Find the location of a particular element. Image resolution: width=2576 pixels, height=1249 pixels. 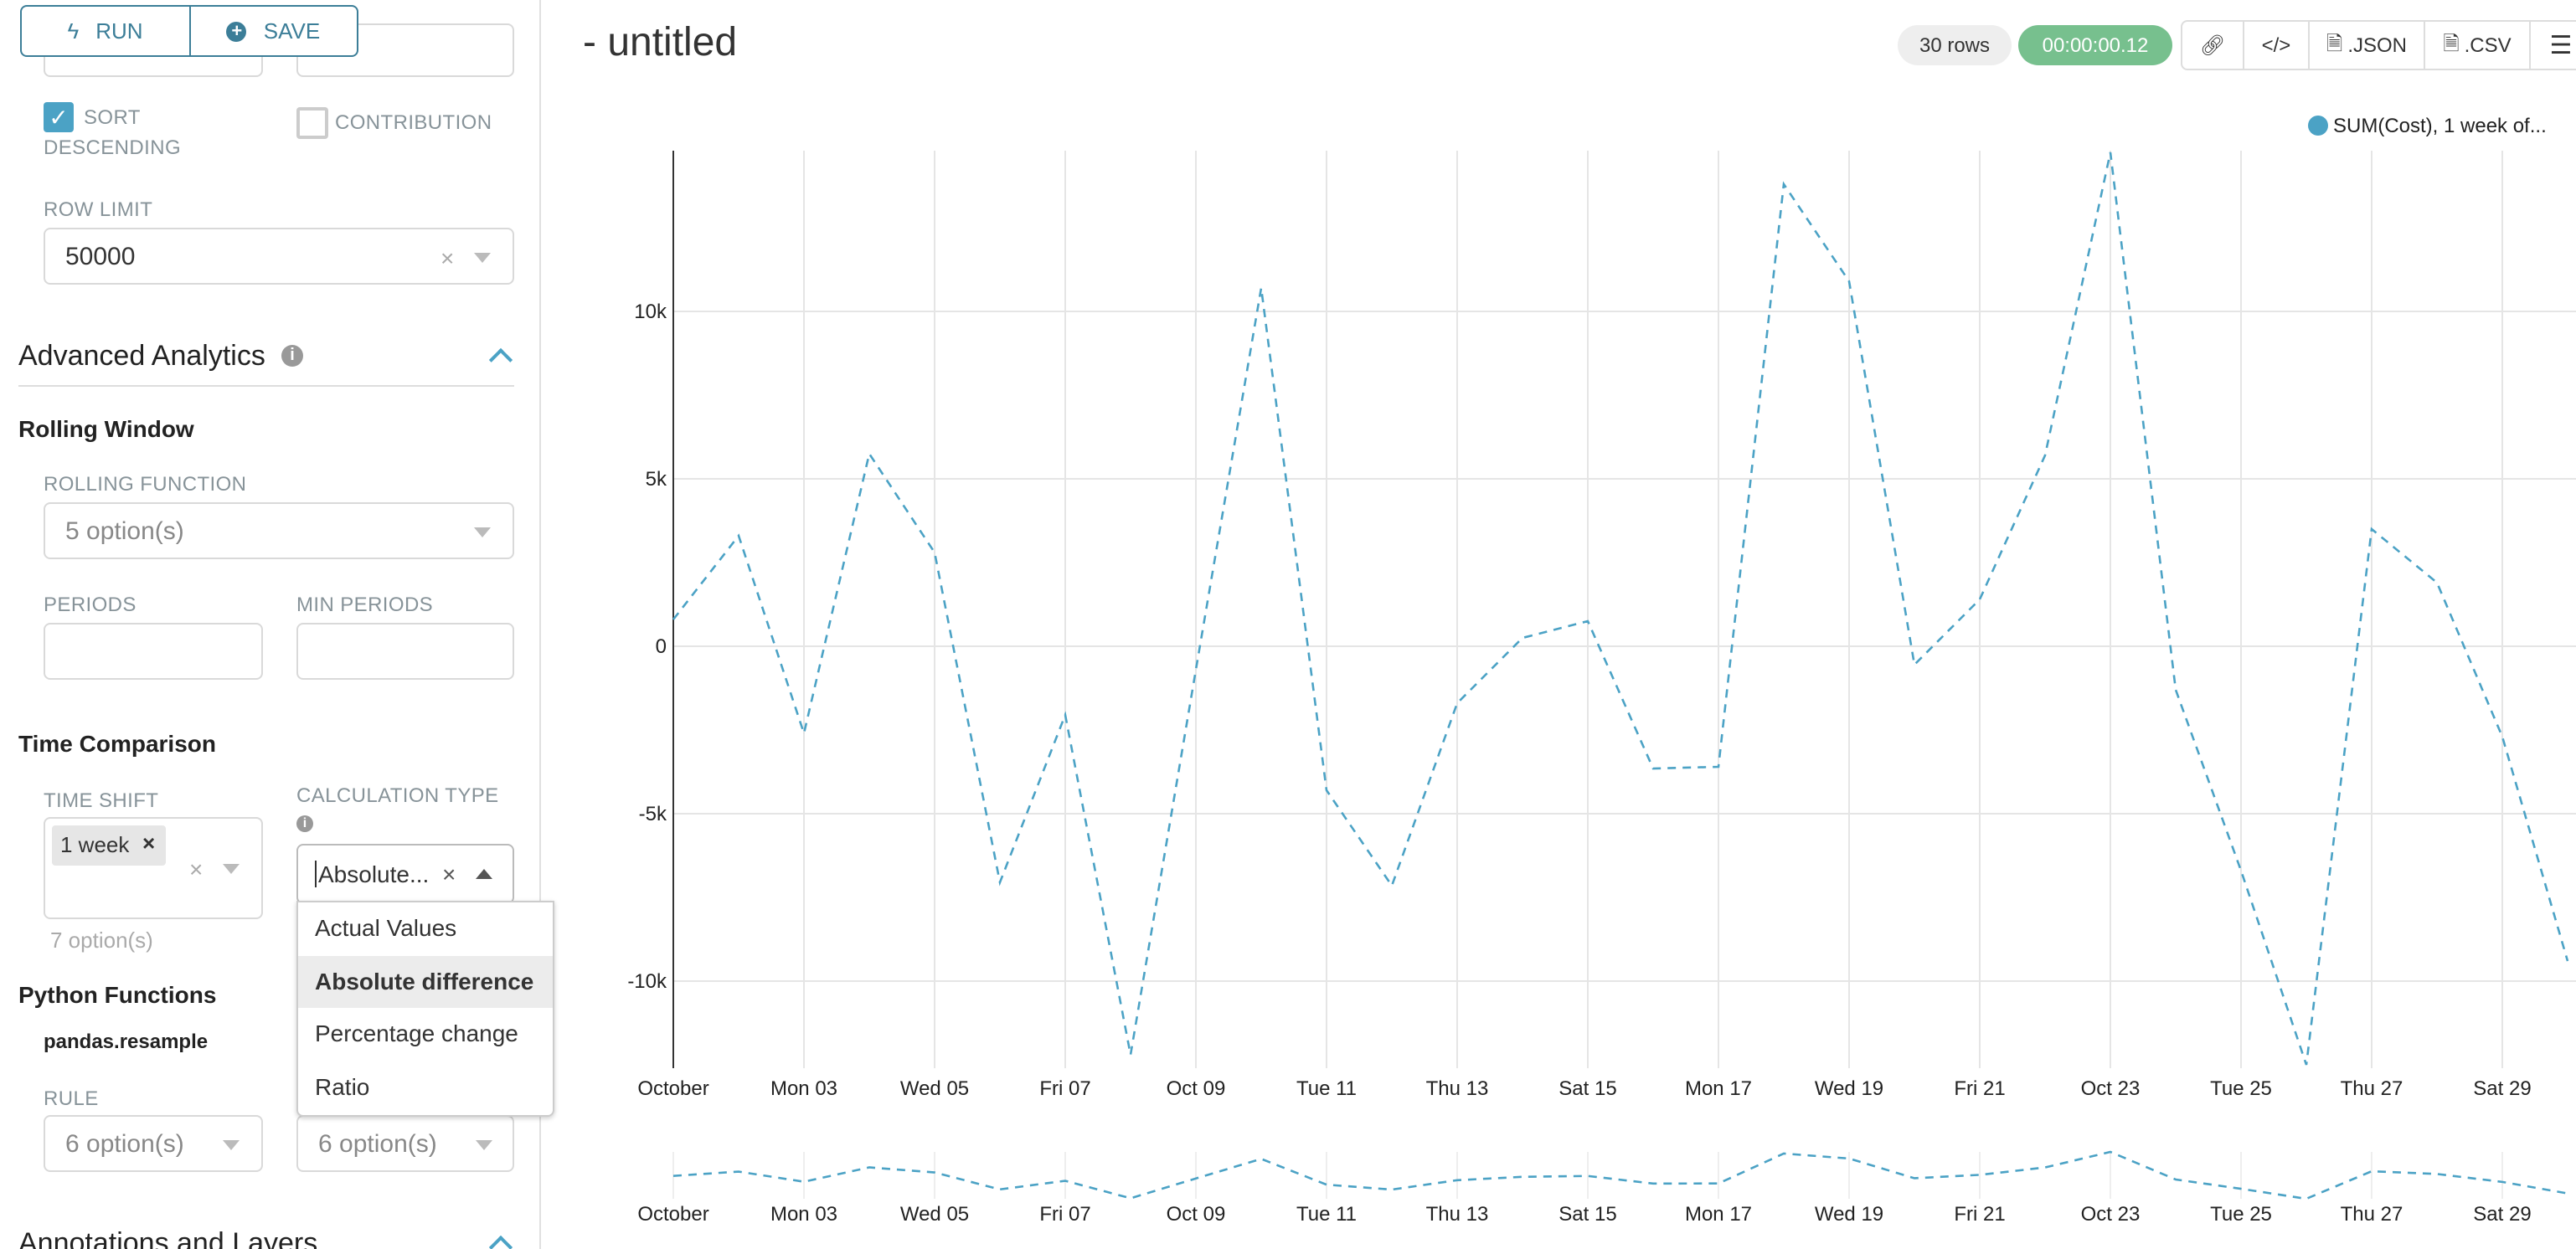

code-icon: </> is located at coordinates (2276, 45).